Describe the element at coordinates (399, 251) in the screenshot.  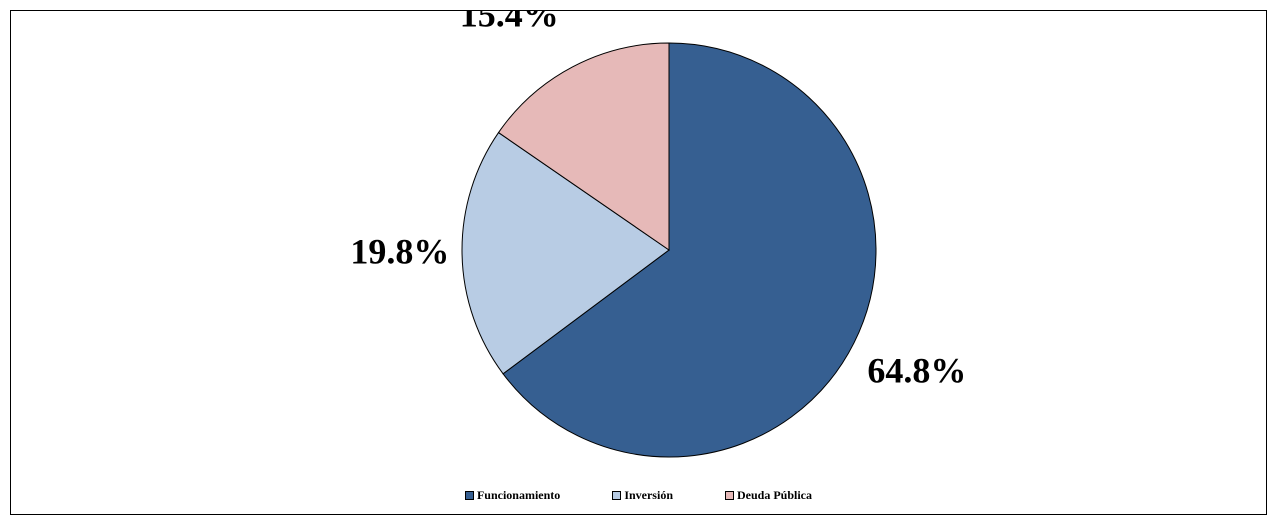
I see `data-label-2: 19.8%` at that location.